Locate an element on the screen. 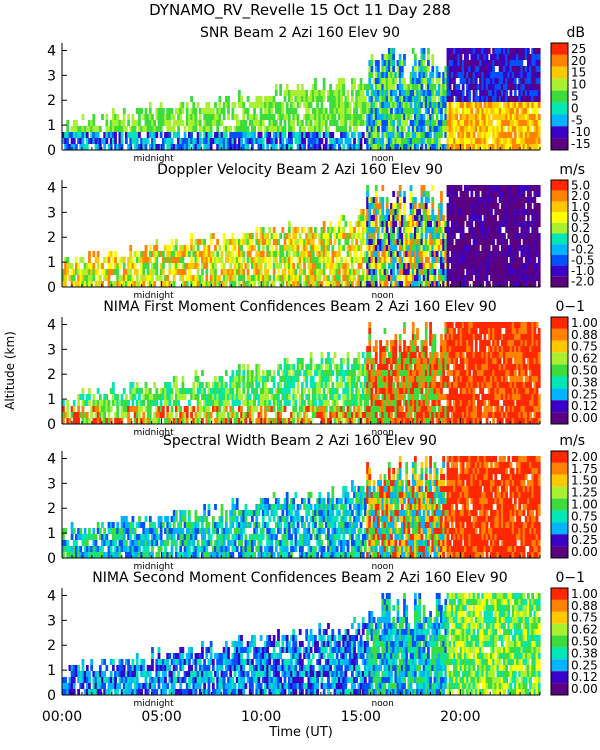 This screenshot has height=750, width=600. colorbar-label: 20 is located at coordinates (578, 61).